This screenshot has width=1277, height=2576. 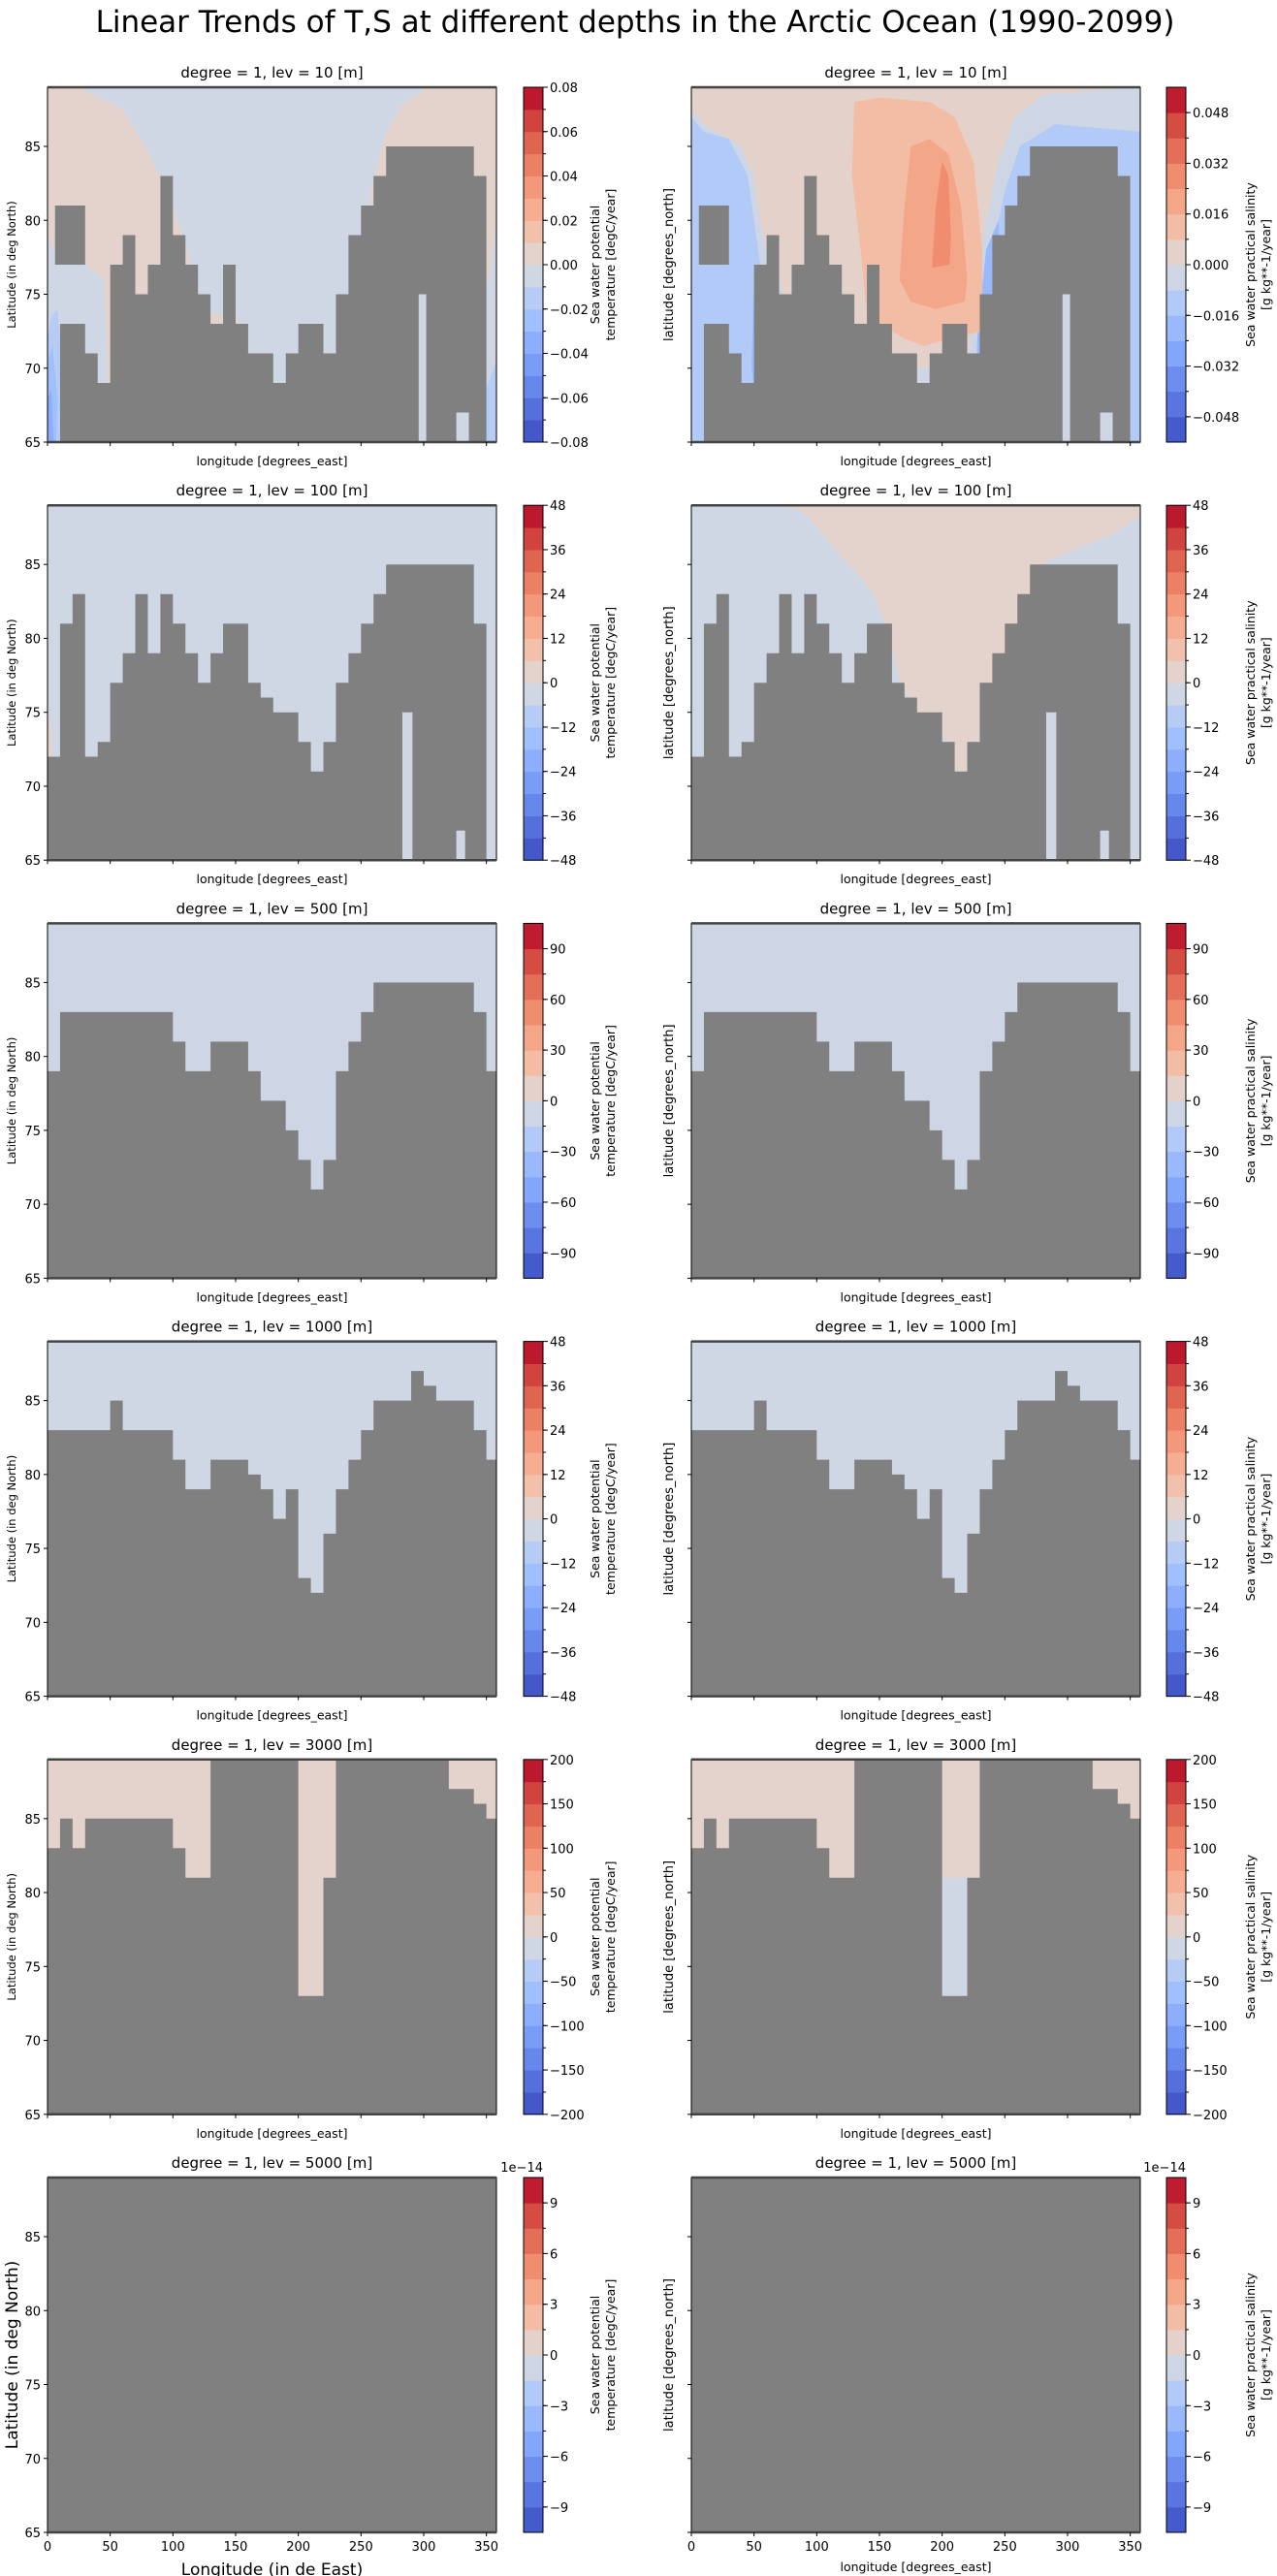 What do you see at coordinates (1201, 950) in the screenshot?
I see `colorbar-tick-label: 90` at bounding box center [1201, 950].